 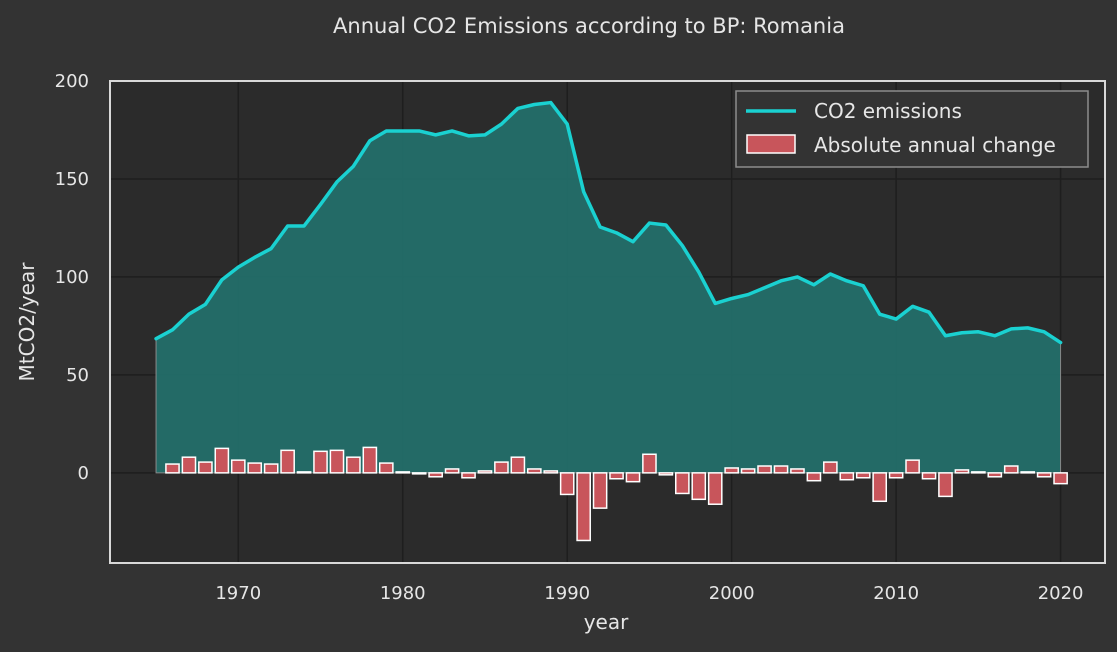 I want to click on y-tick-label: 150, so click(x=72, y=179).